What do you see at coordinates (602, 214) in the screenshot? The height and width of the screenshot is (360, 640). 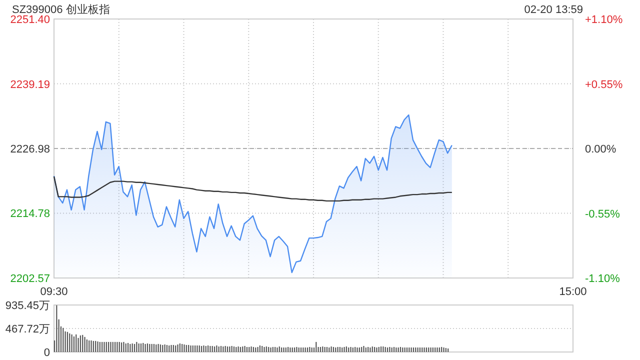 I see `y2-tick-label: -0.55%` at bounding box center [602, 214].